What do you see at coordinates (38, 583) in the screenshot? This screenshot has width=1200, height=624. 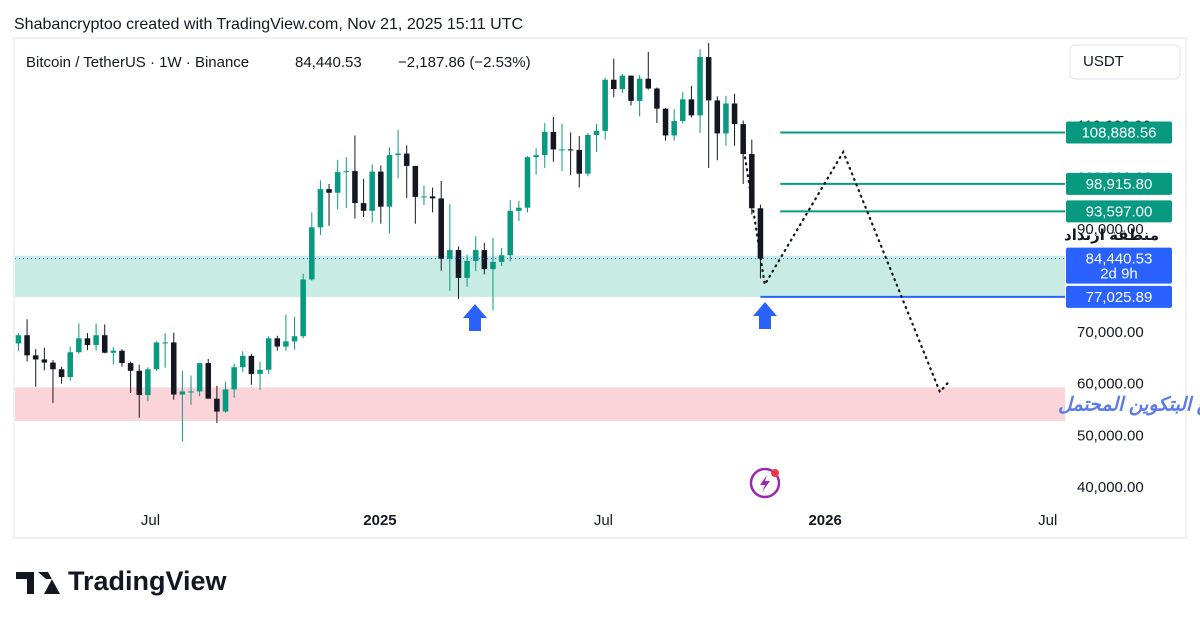 I see `logo` at bounding box center [38, 583].